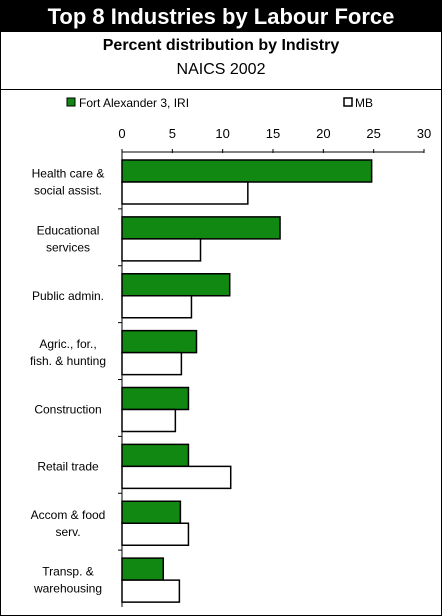  What do you see at coordinates (68, 191) in the screenshot?
I see `category-label: social assist.` at bounding box center [68, 191].